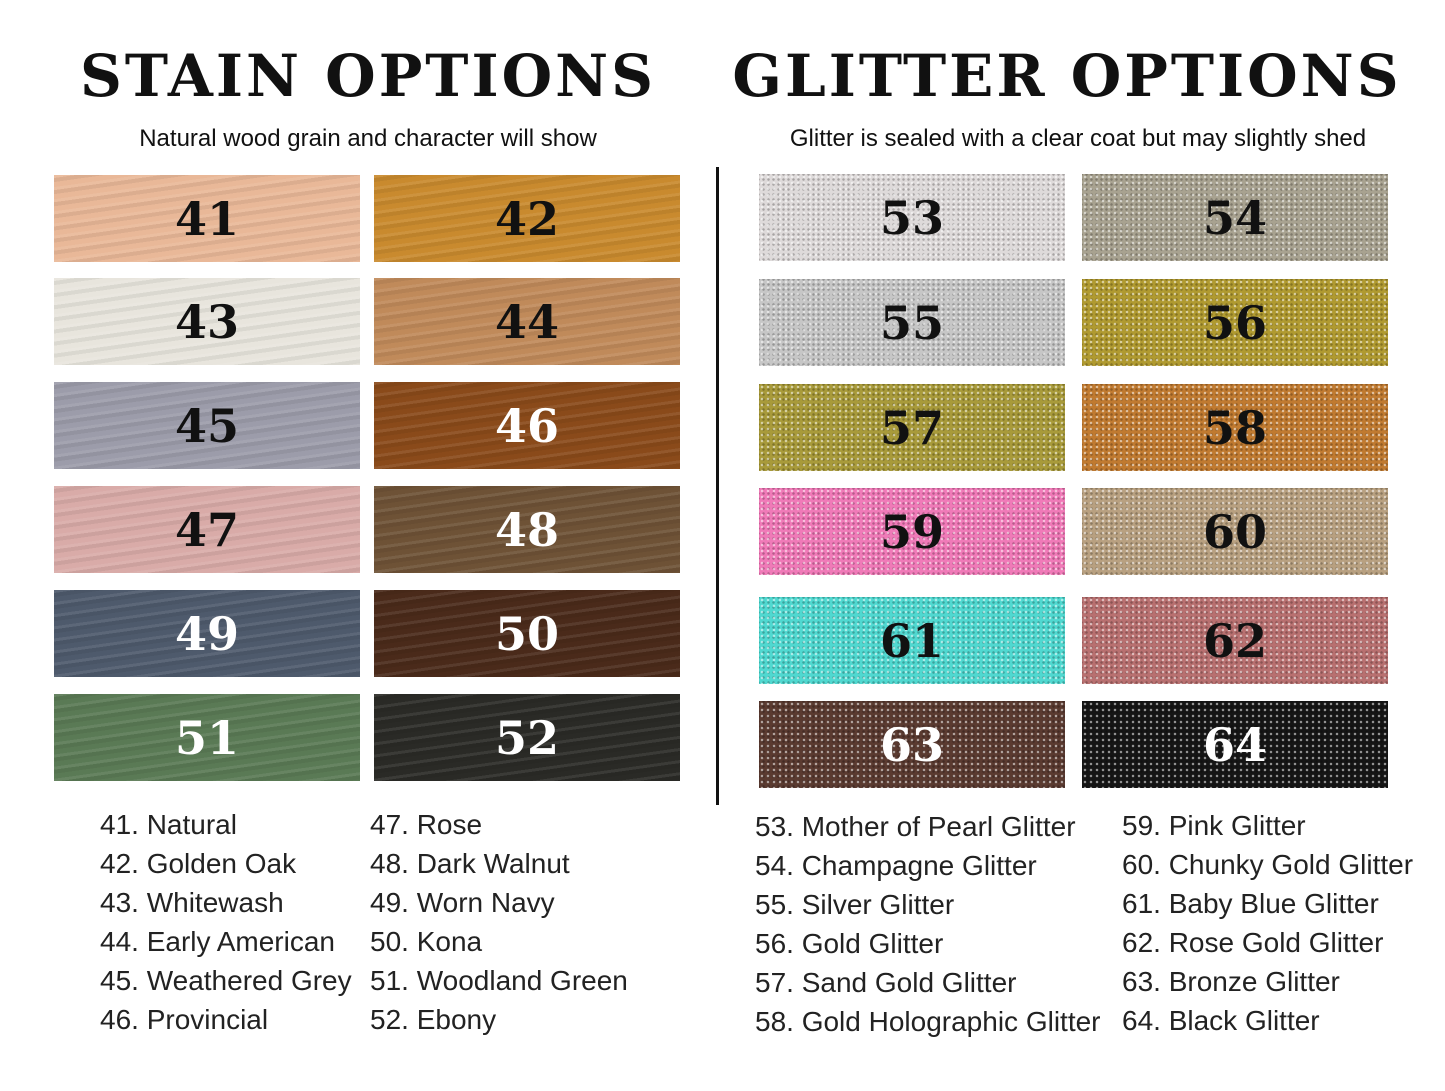 The width and height of the screenshot is (1445, 1091). I want to click on stain-swatch-43: 43, so click(207, 321).